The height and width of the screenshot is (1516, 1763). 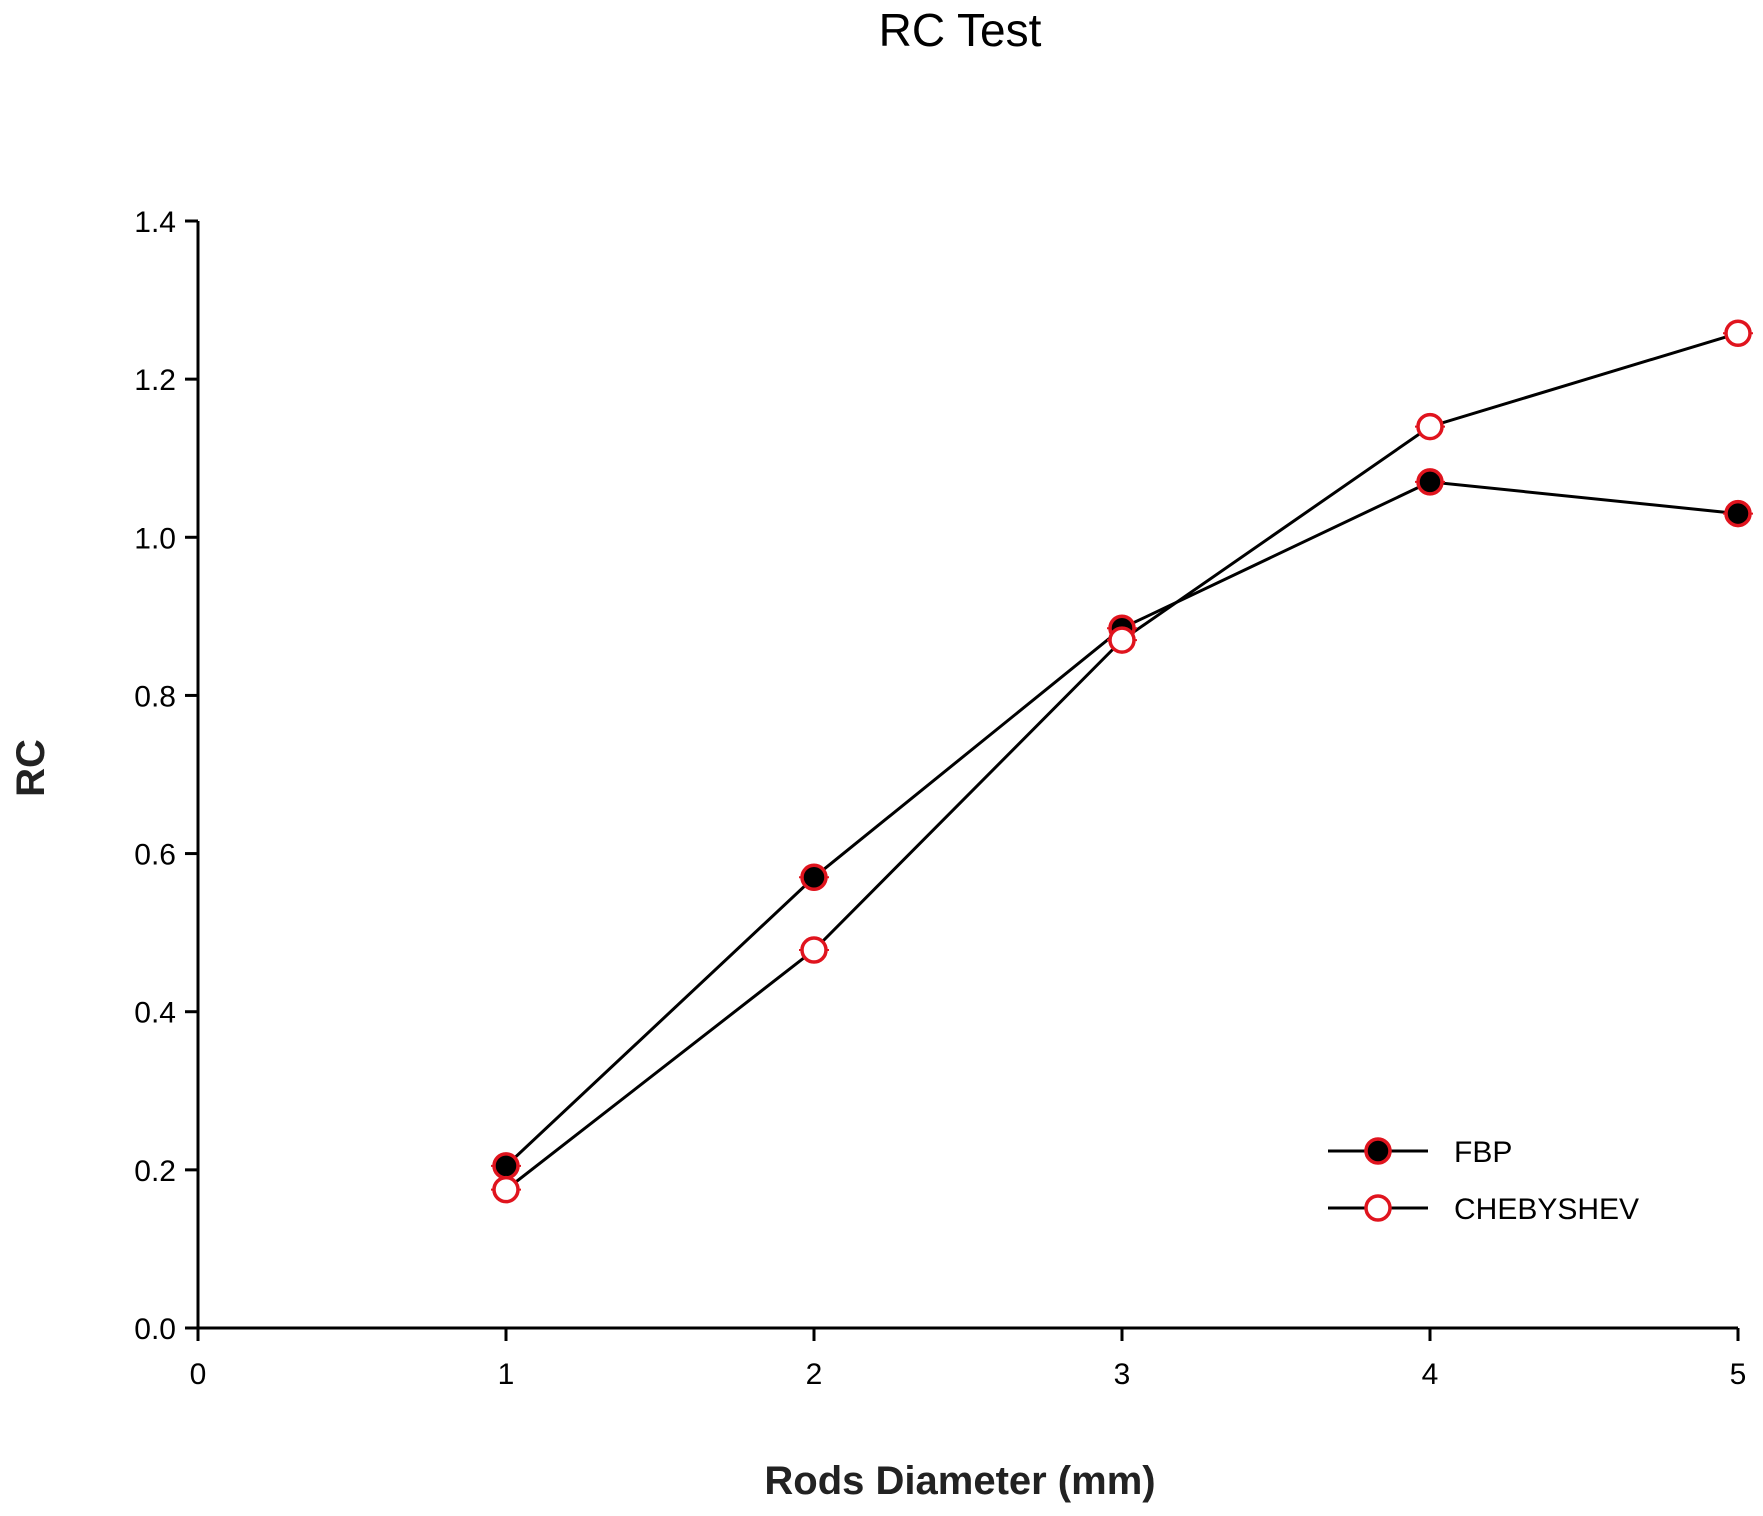 What do you see at coordinates (198, 1374) in the screenshot?
I see `x-tick-label: 0` at bounding box center [198, 1374].